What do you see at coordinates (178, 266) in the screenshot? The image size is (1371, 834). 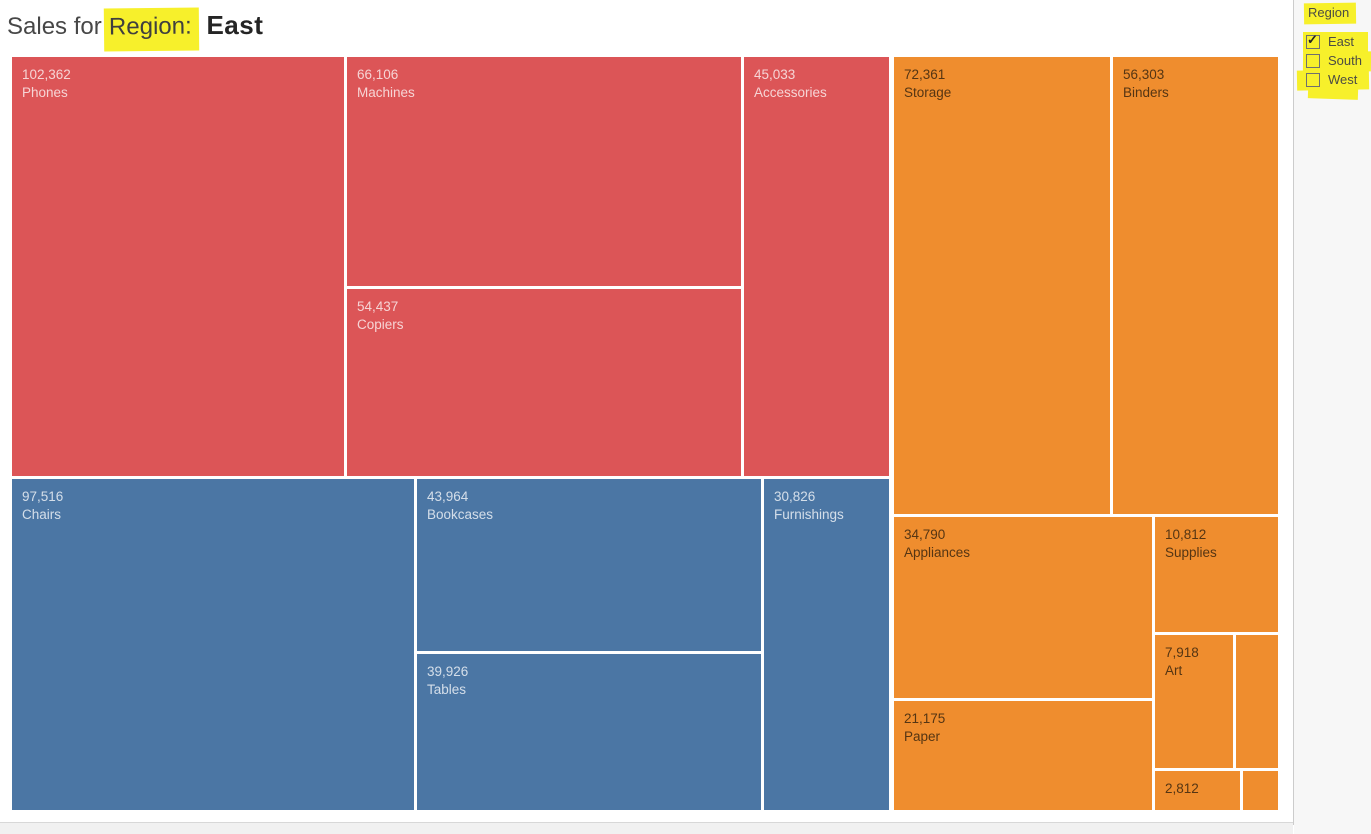 I see `treemap-tile-phones: 102,362 Phones` at bounding box center [178, 266].